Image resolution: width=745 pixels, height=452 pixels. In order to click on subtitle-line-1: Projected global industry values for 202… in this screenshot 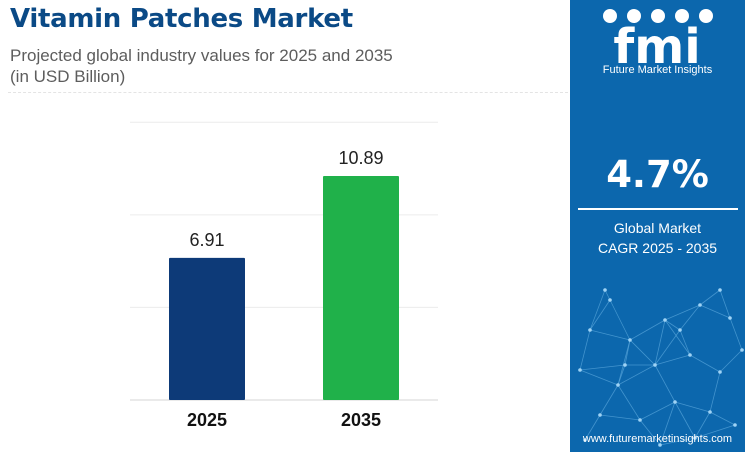, I will do `click(201, 55)`.